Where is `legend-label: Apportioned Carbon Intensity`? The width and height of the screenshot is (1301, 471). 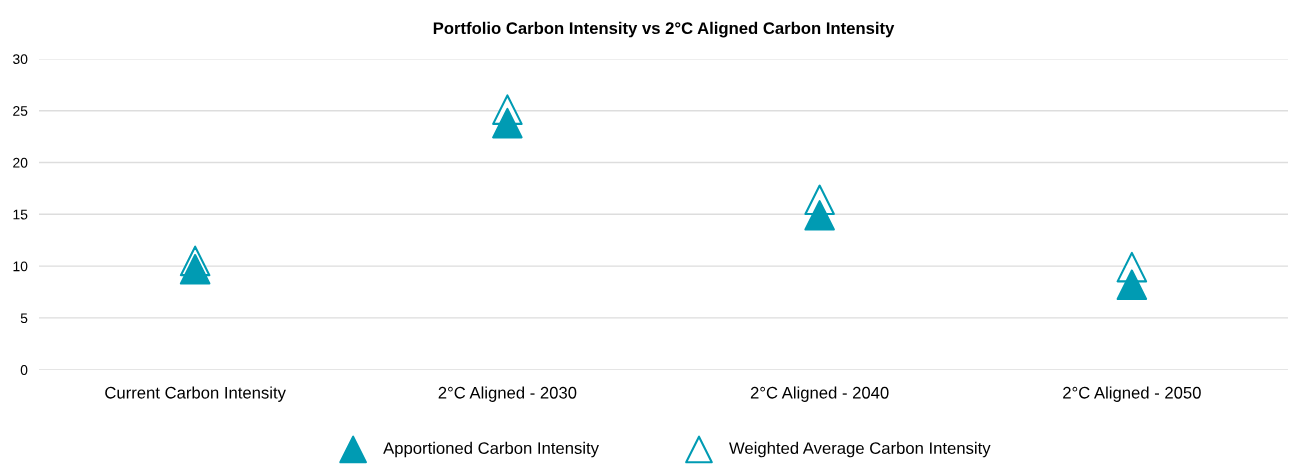
legend-label: Apportioned Carbon Intensity is located at coordinates (491, 449).